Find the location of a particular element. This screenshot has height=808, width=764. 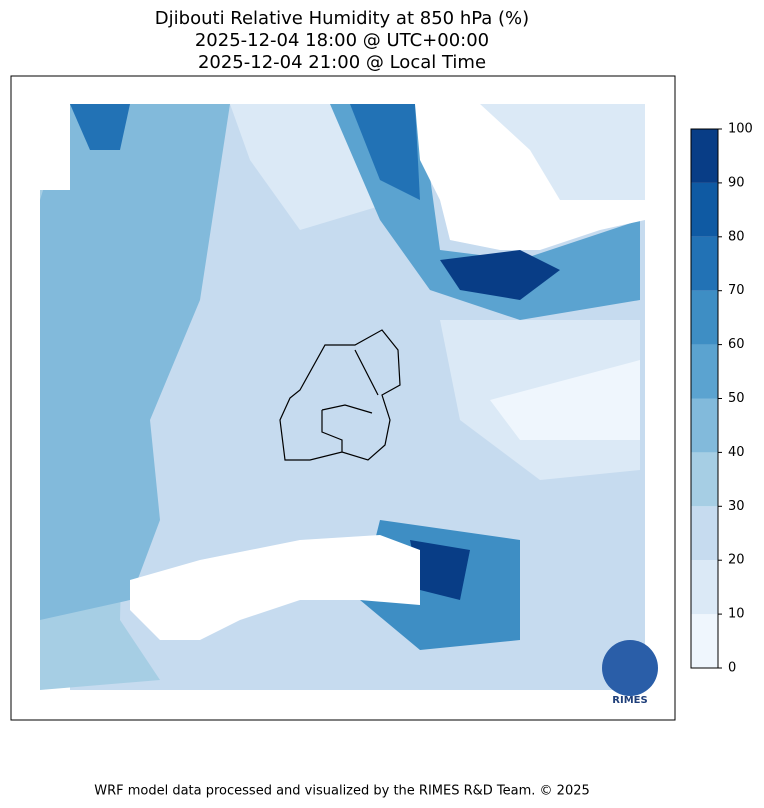

colorbar-tick-label: 90 is located at coordinates (736, 182).